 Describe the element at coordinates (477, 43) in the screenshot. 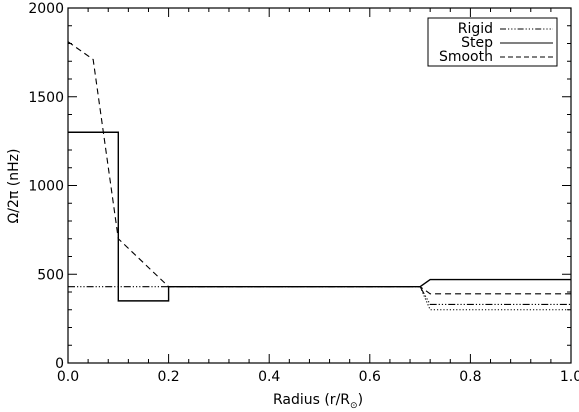

I see `legend-label-step: Step` at that location.